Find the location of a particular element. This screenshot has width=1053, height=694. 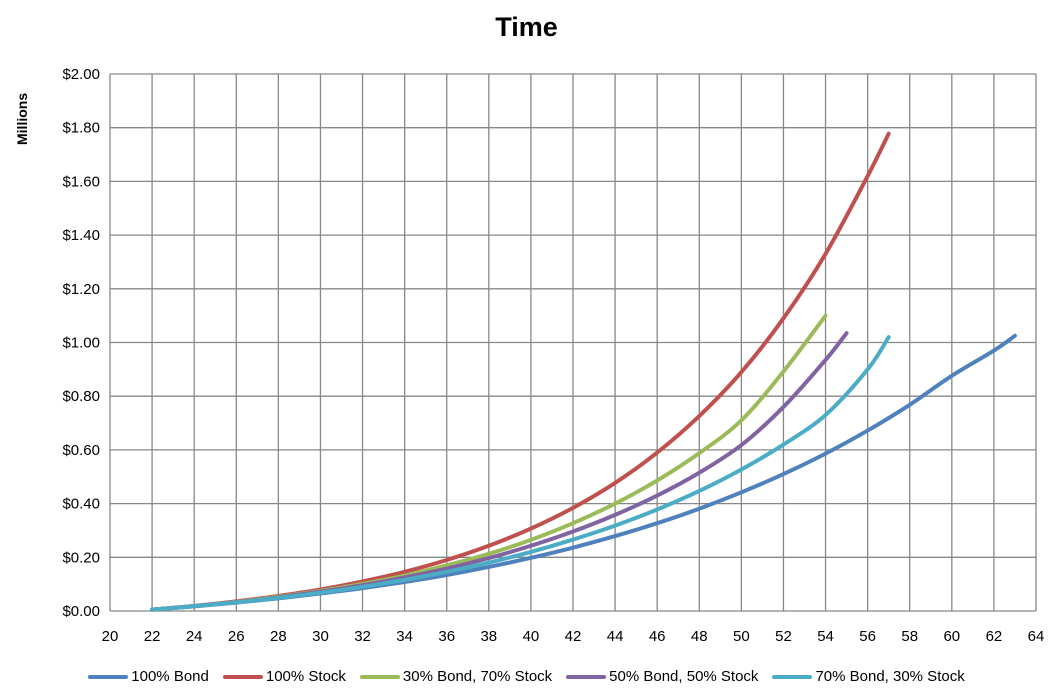

y-tick-label: $0.40 is located at coordinates (81, 504).